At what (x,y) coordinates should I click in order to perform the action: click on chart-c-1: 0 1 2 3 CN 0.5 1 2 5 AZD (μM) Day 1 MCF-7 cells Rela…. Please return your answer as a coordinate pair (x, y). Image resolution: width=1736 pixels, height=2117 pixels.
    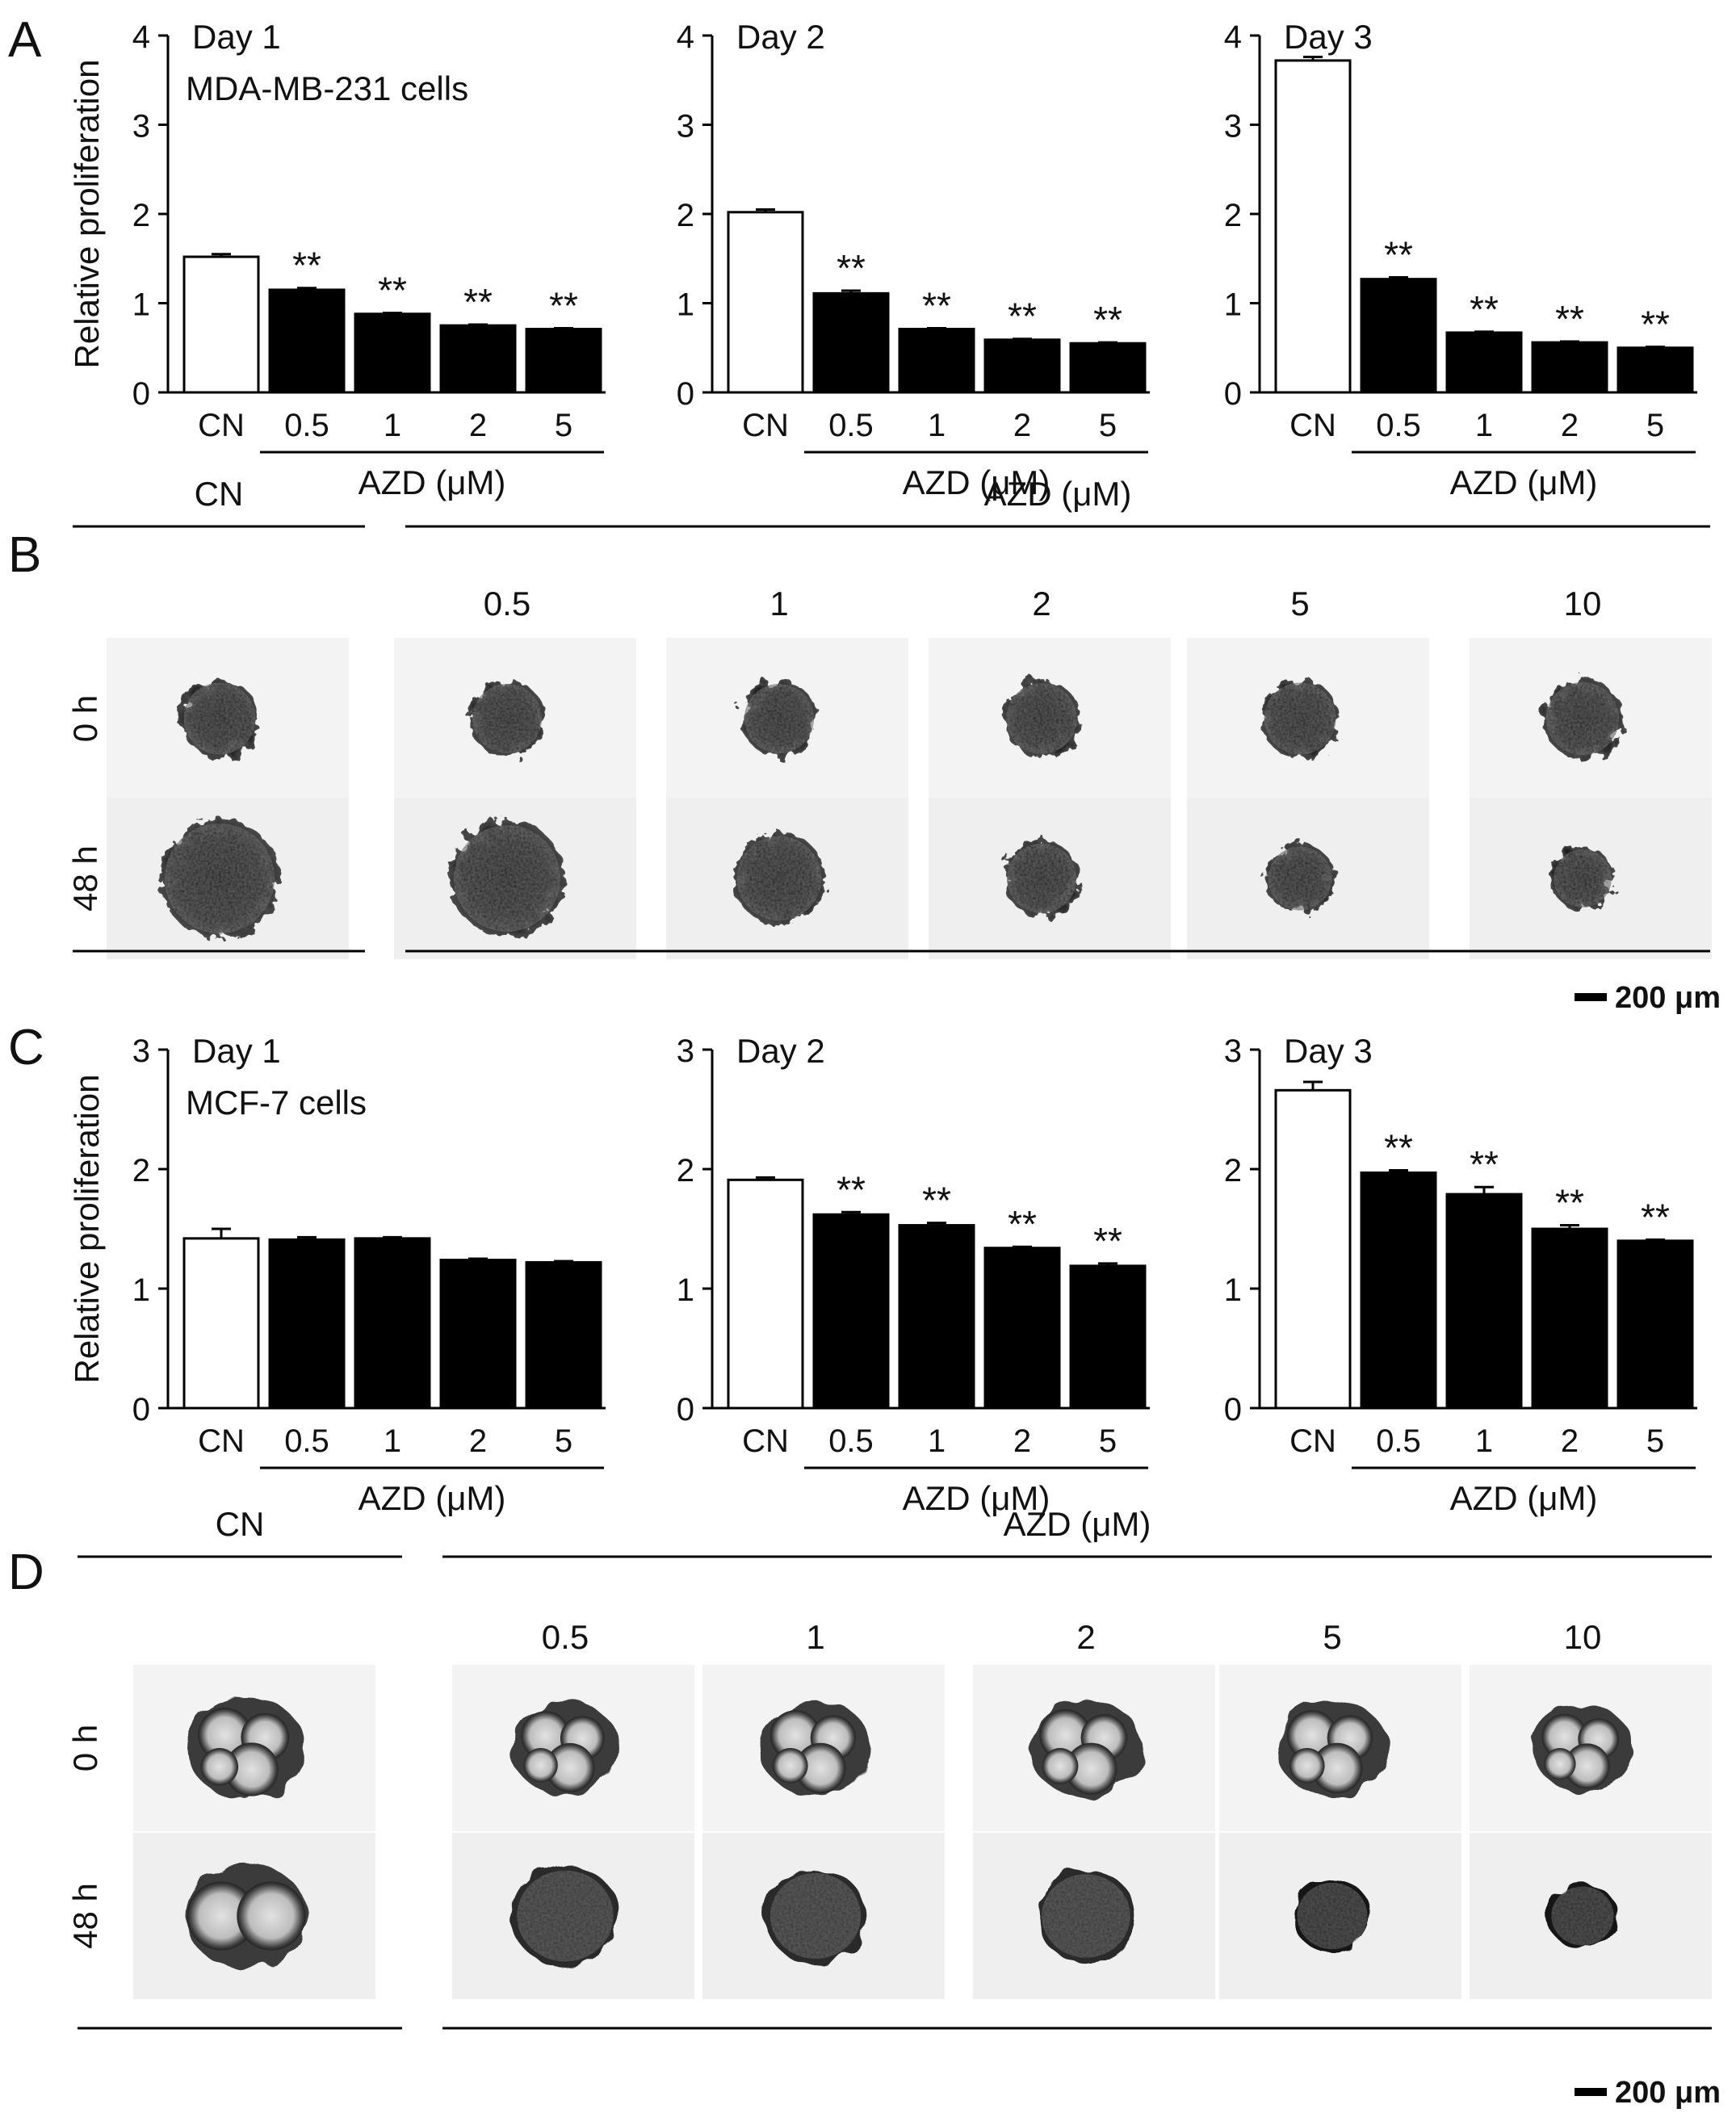
    Looking at the image, I should click on (337, 1274).